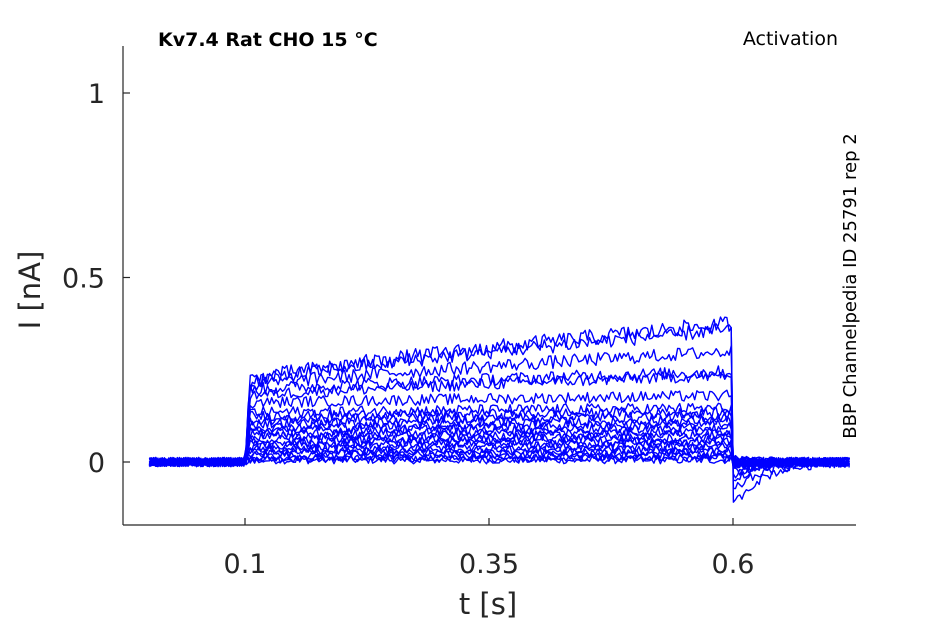 This screenshot has height=624, width=945. I want to click on x-axis-label: t [s], so click(488, 604).